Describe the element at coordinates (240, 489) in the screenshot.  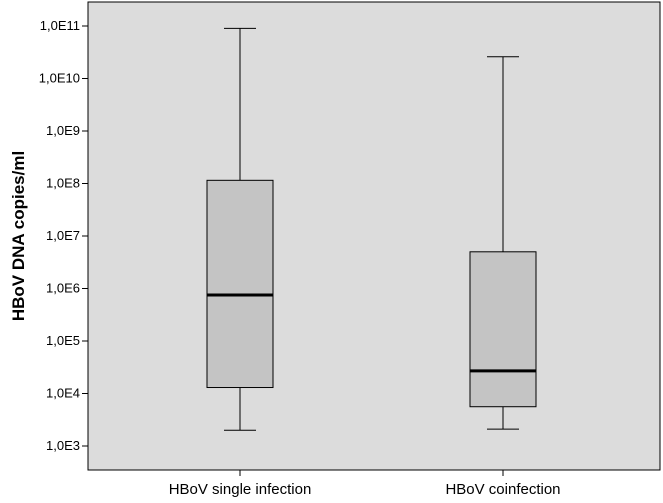
I see `x-category-label: HBoV single infection` at that location.